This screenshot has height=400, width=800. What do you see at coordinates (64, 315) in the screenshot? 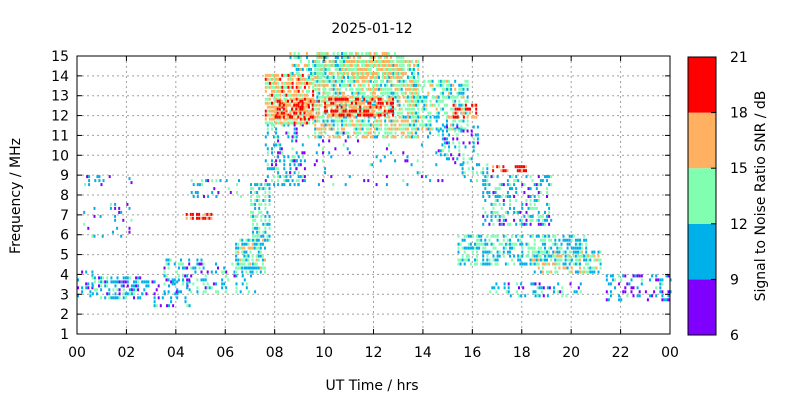
I see `y-tick-label: 2` at bounding box center [64, 315].